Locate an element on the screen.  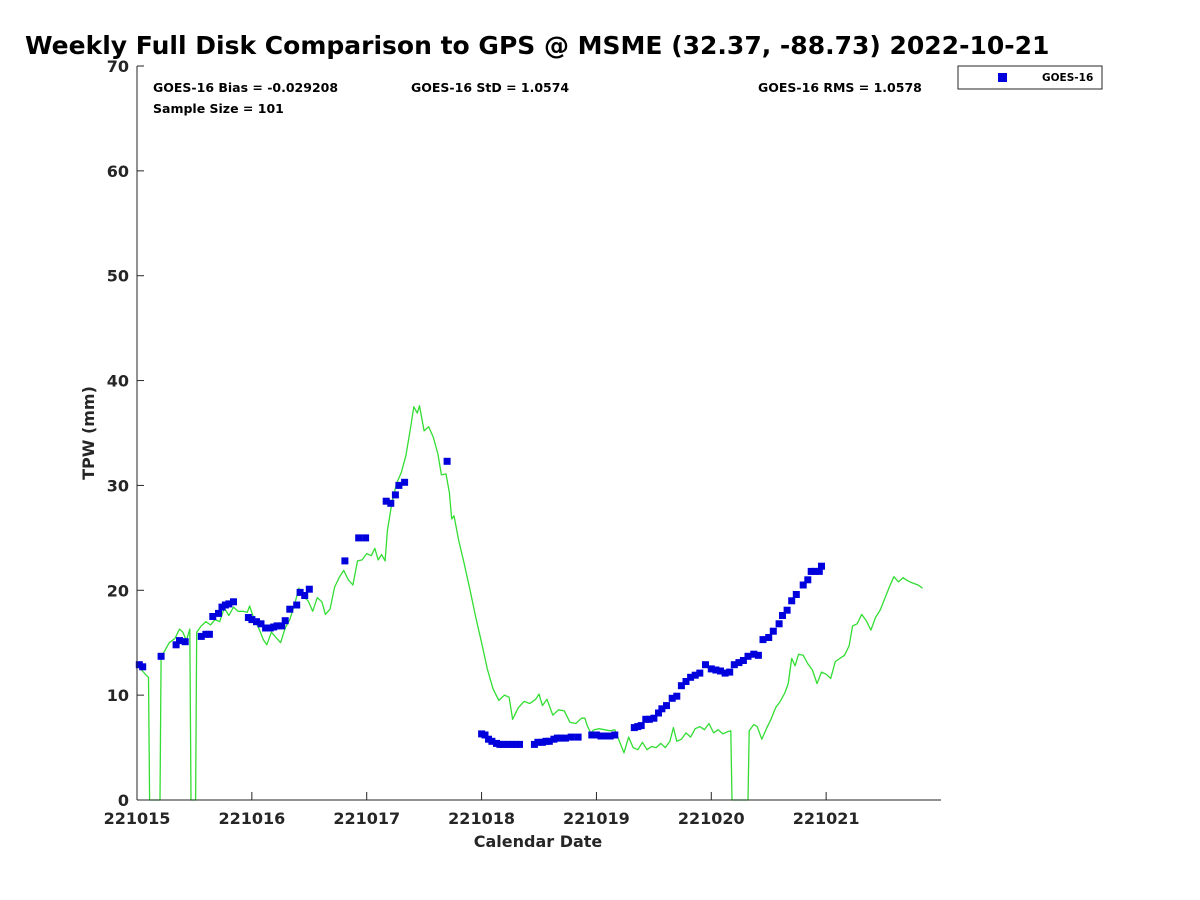
x-axis-label: Calendar Date is located at coordinates (538, 841).